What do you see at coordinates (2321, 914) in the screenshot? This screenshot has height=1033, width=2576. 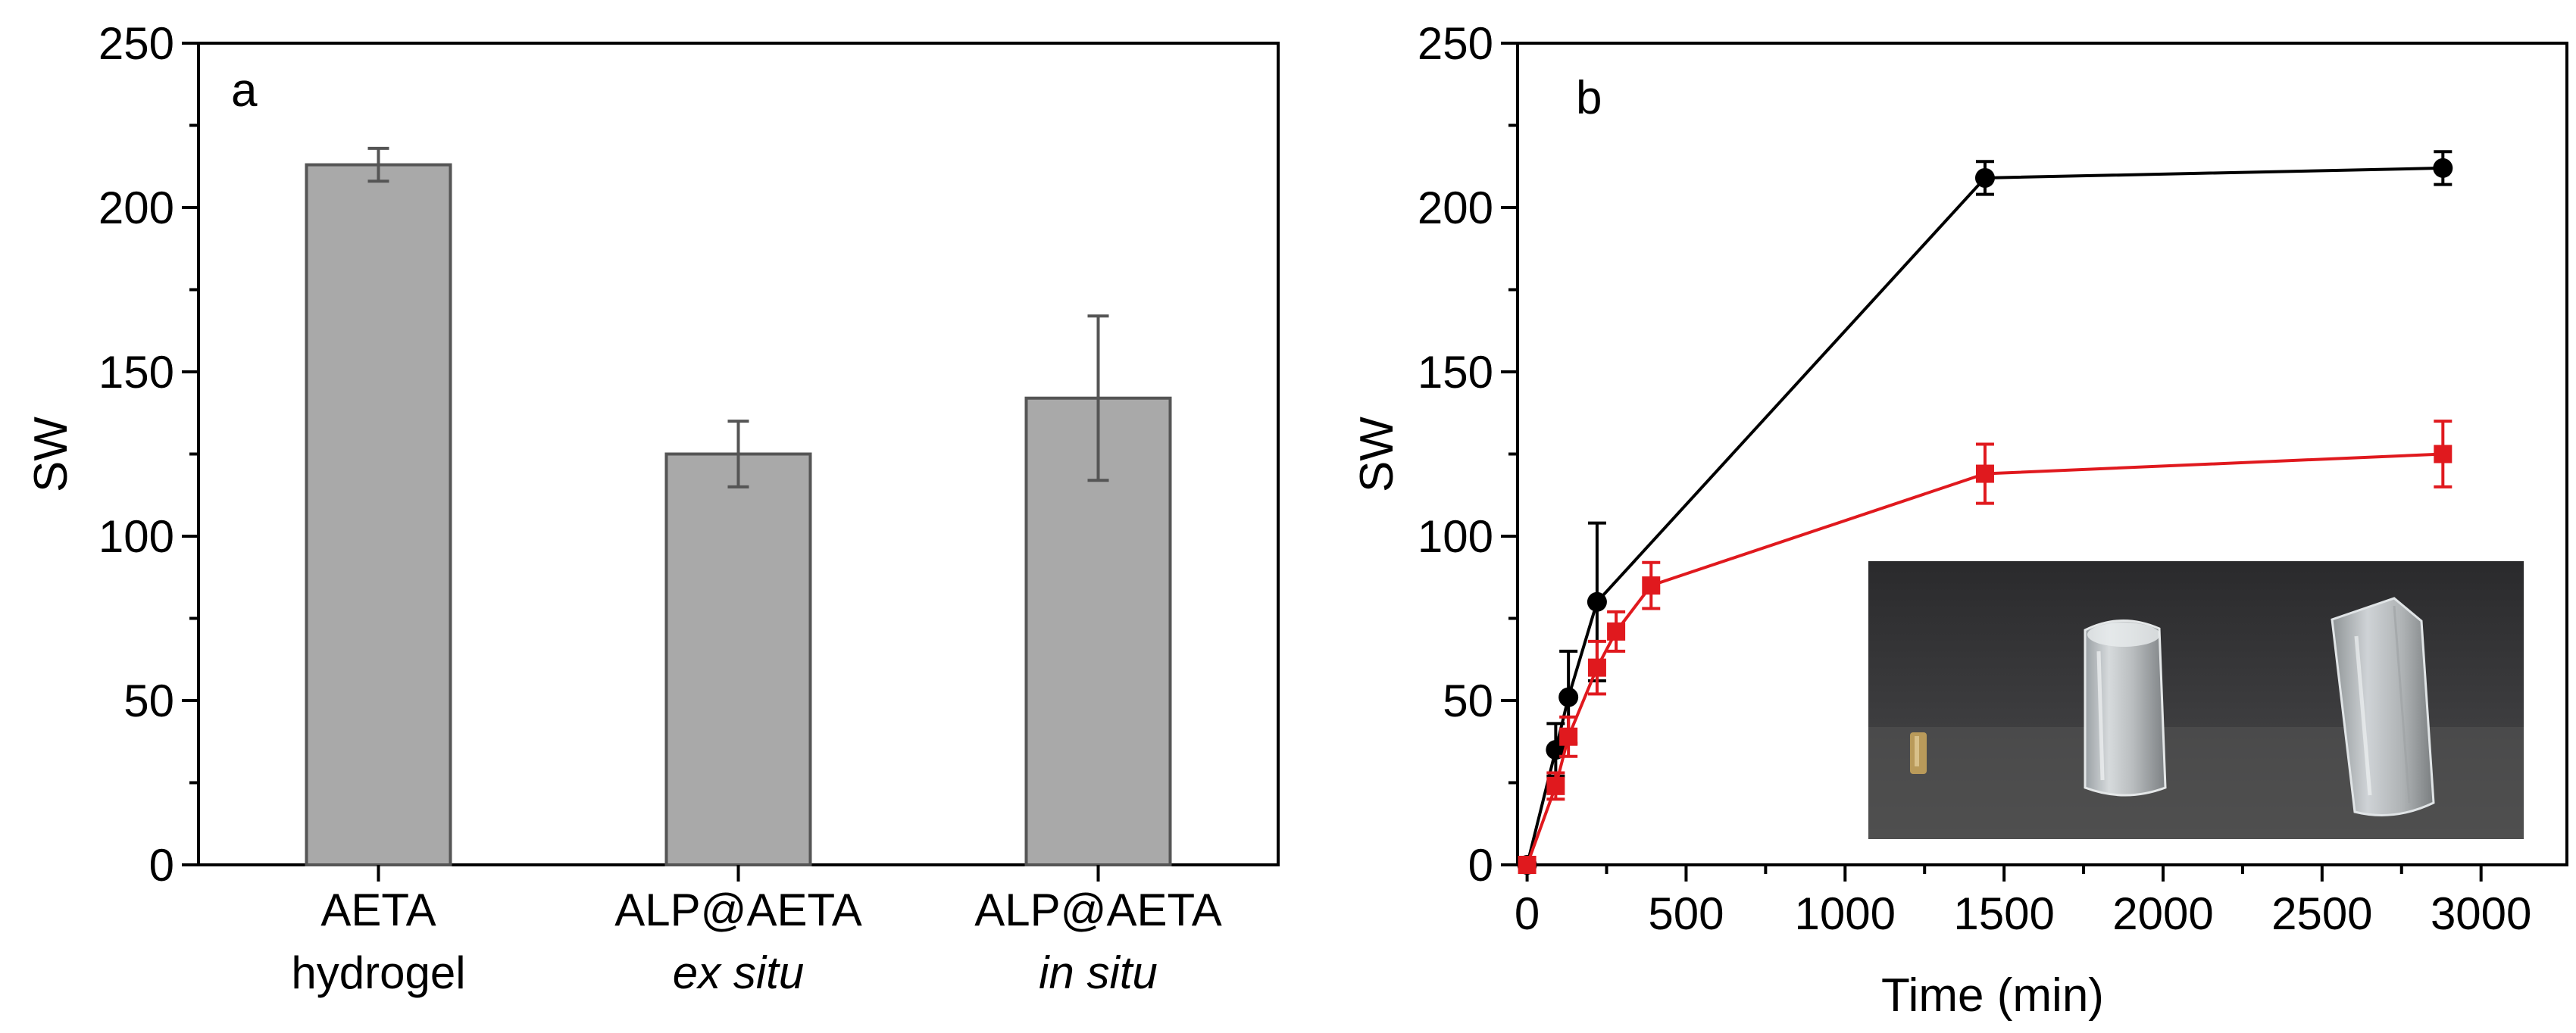 I see `panel-b-x-tick-label: 2500` at bounding box center [2321, 914].